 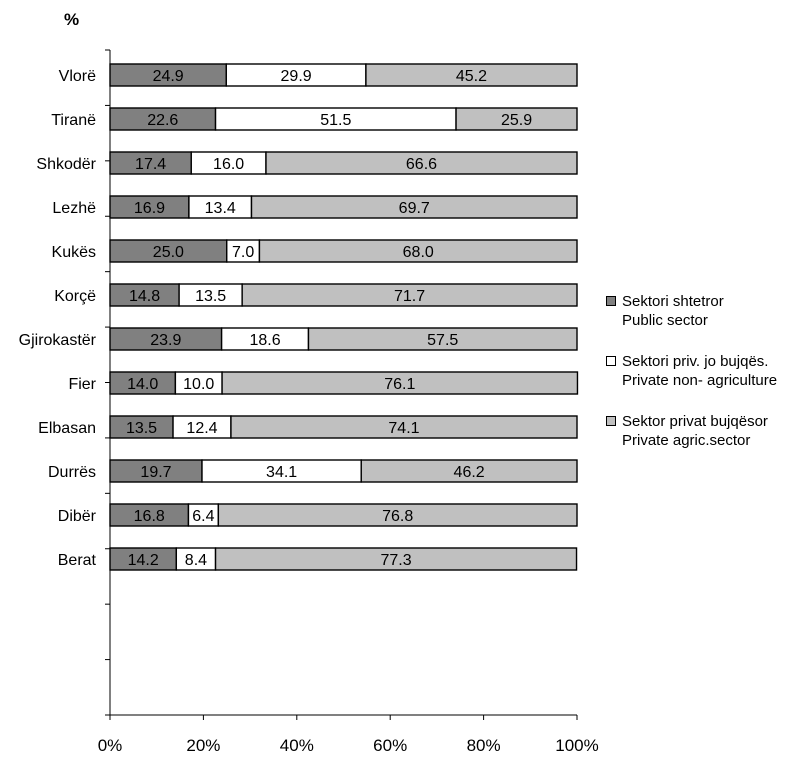 I want to click on category-label: Korçë, so click(x=75, y=296).